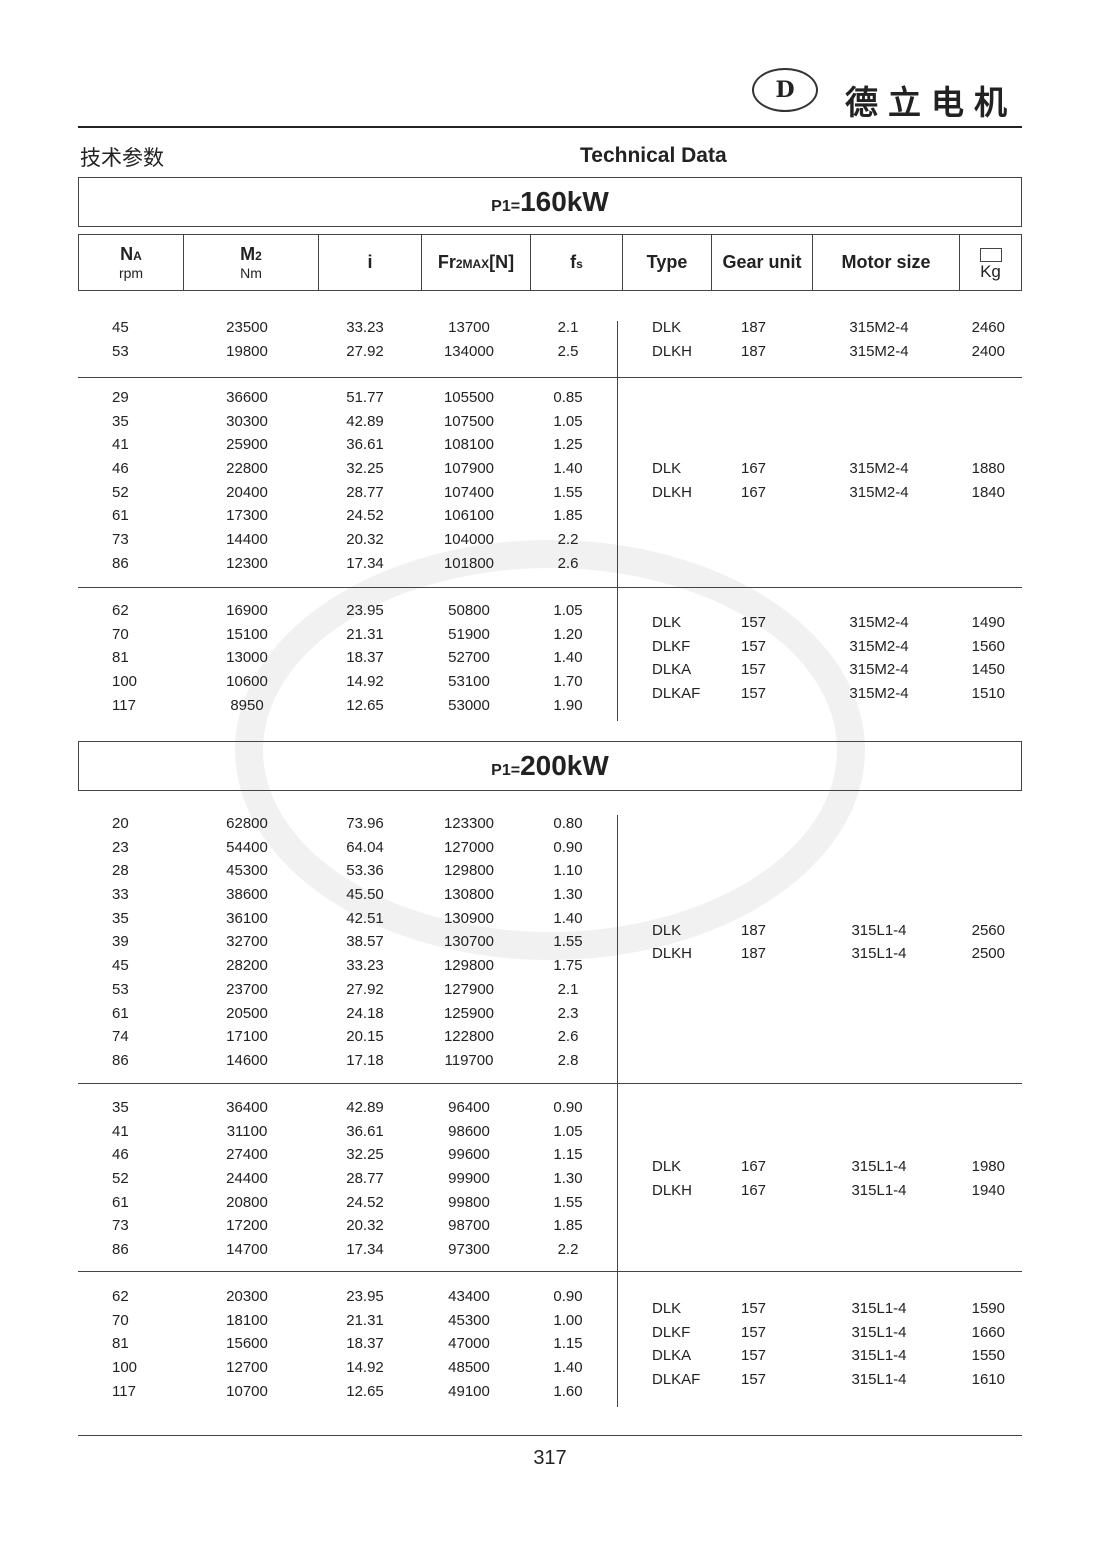 The width and height of the screenshot is (1100, 1555). Describe the element at coordinates (347, 1226) in the screenshot. I see `table-row: 73 17200 20.32 98700 1.85` at that location.